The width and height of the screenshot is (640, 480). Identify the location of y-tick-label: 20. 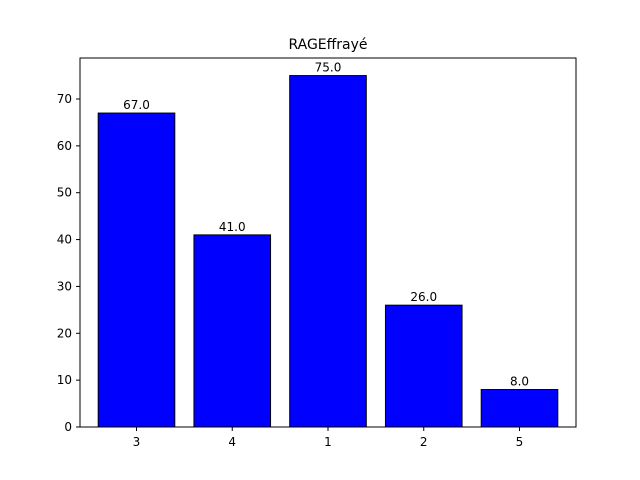
(64, 333).